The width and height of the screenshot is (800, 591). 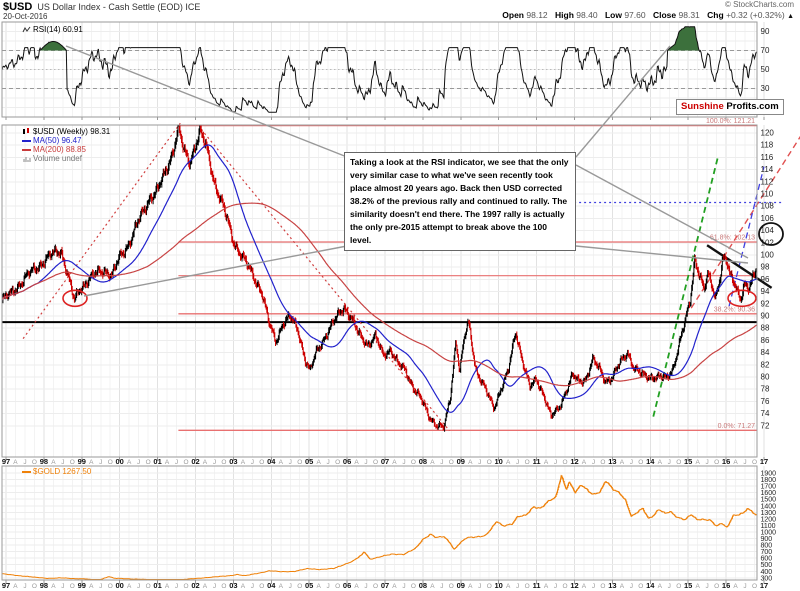 What do you see at coordinates (726, 461) in the screenshot?
I see `svg-text: 16` at bounding box center [726, 461].